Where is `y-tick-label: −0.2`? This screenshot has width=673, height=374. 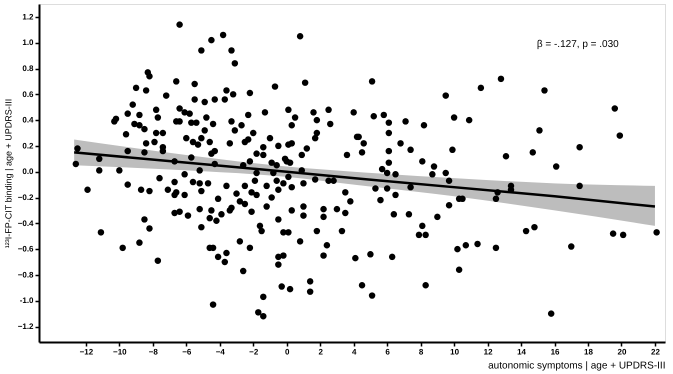
y-tick-label: −0.2 is located at coordinates (26, 197).